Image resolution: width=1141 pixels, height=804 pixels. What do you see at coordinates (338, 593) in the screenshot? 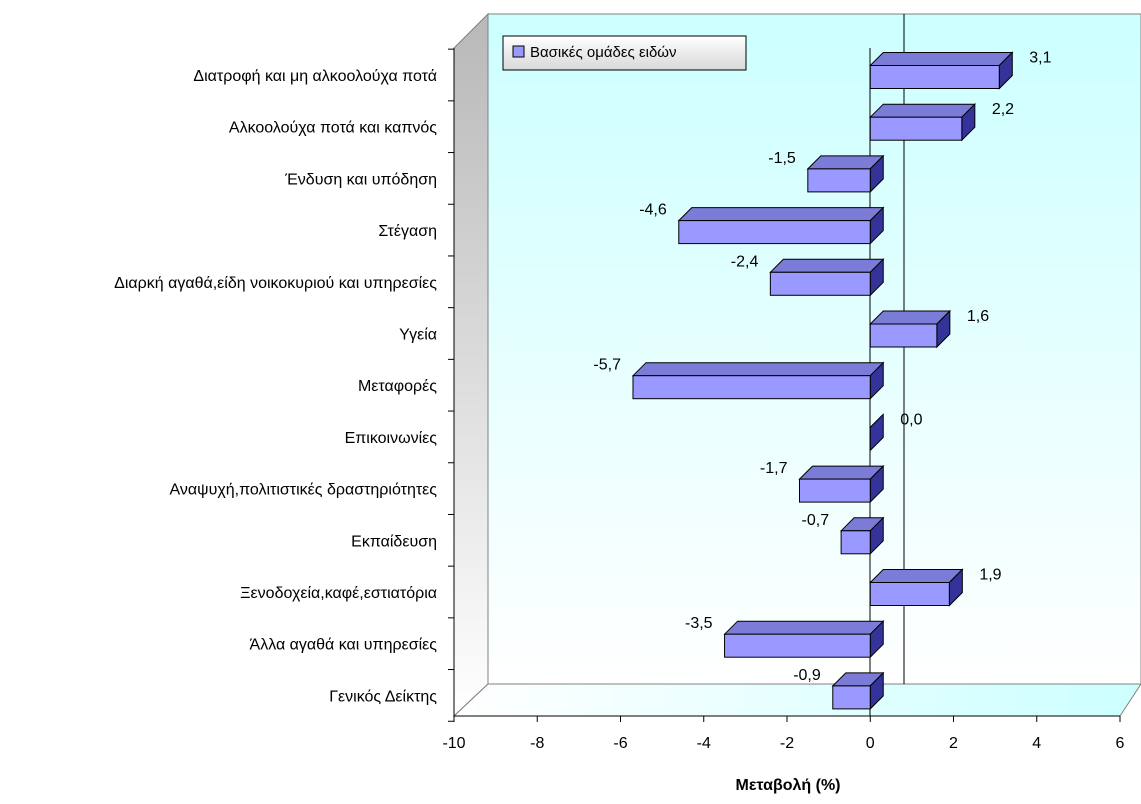
I see `category-label: Ξενοδοχεία,καφέ,εστιατόρια` at bounding box center [338, 593].